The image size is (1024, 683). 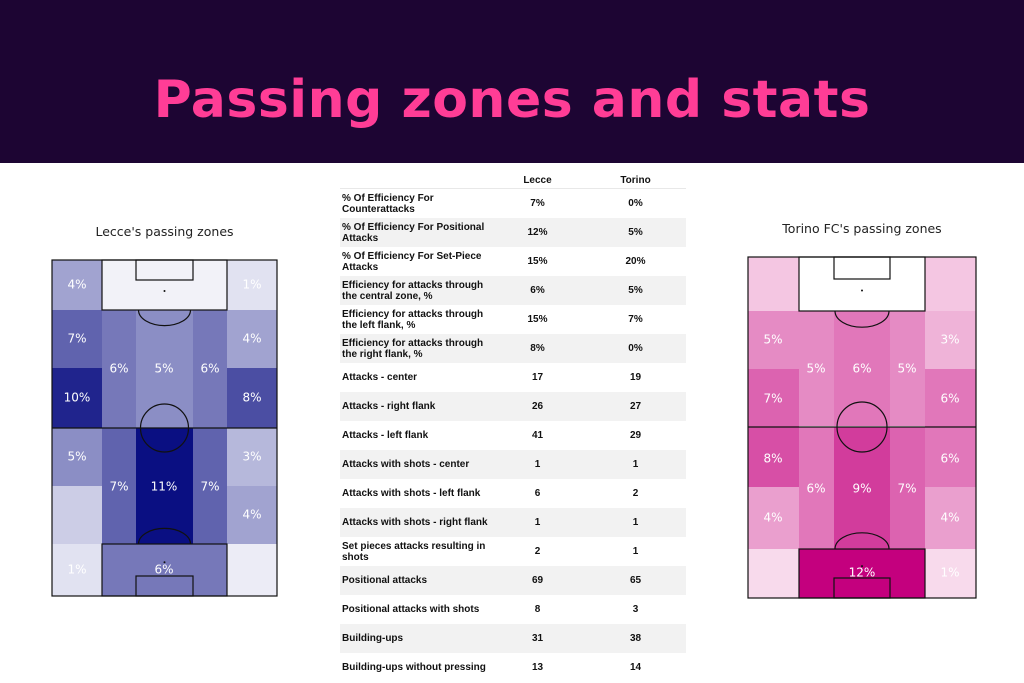 I want to click on torino-zone-label-upper-left-wing: 5%, so click(x=772, y=340).